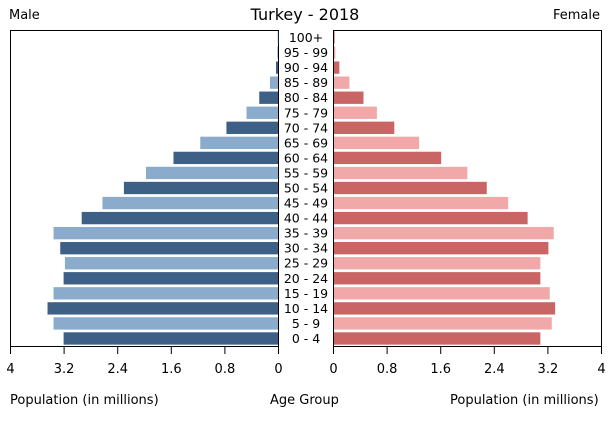  What do you see at coordinates (306, 157) in the screenshot?
I see `age-group-label: 60 - 64` at bounding box center [306, 157].